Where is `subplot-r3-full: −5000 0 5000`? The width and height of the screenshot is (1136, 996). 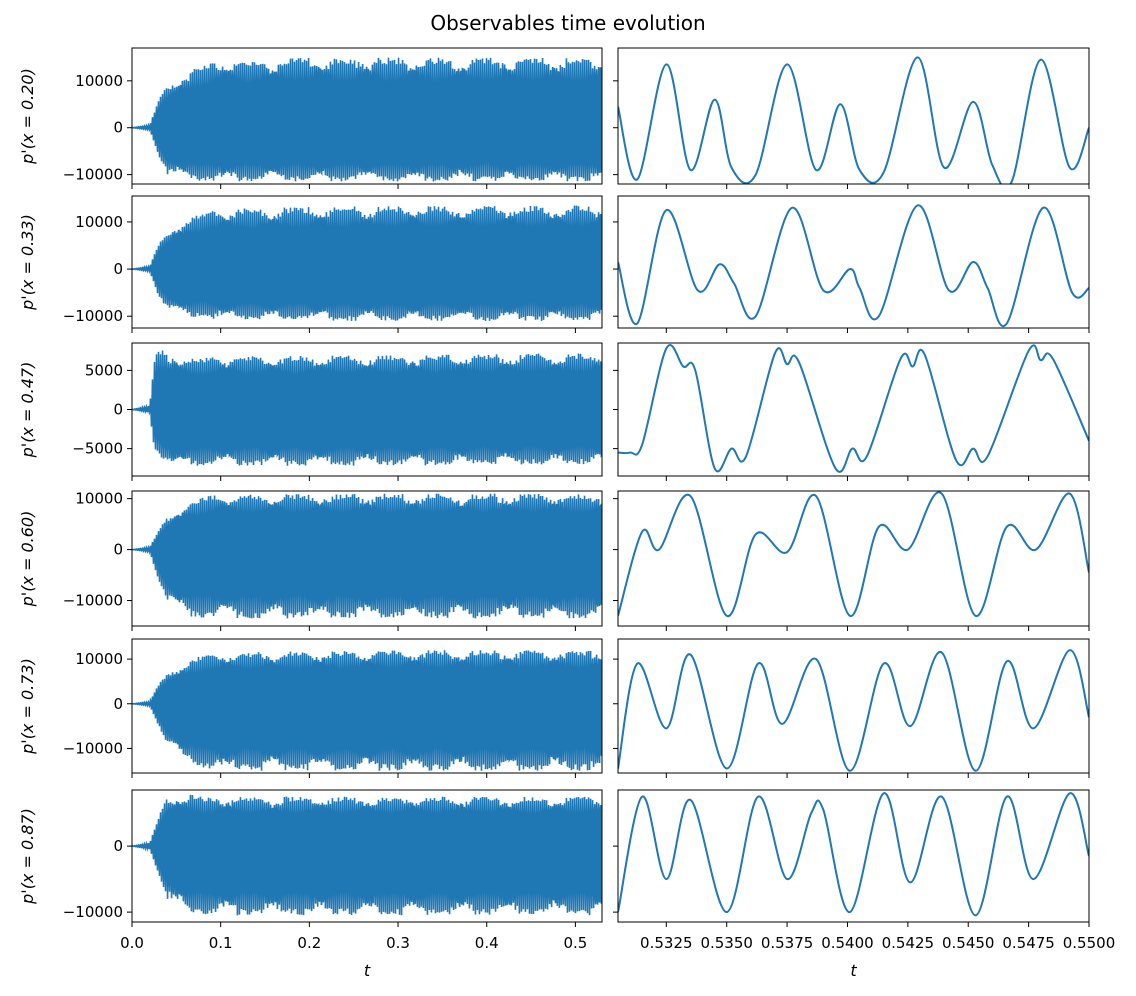 subplot-r3-full: −5000 0 5000 is located at coordinates (337, 411).